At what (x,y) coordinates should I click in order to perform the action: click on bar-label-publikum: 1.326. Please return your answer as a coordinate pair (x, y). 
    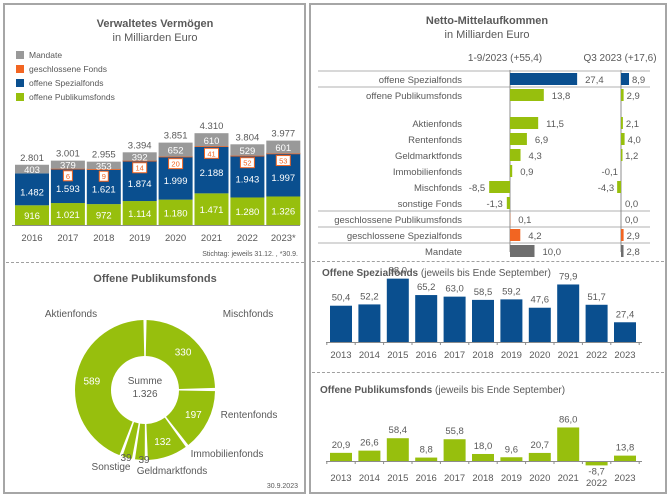
    Looking at the image, I should click on (283, 212).